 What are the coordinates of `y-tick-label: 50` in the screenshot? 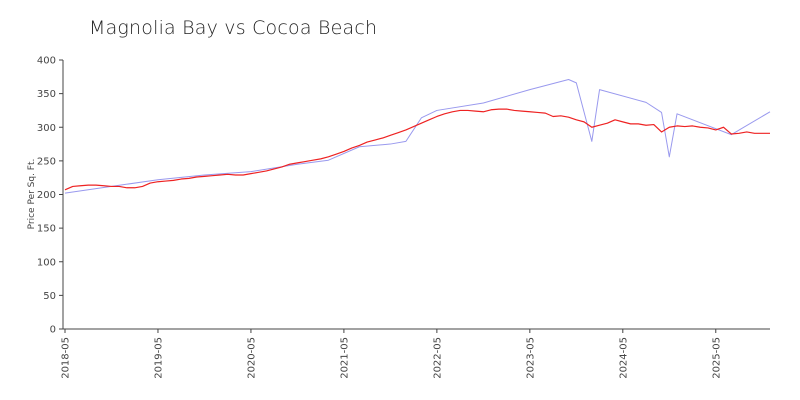 It's located at (49, 296).